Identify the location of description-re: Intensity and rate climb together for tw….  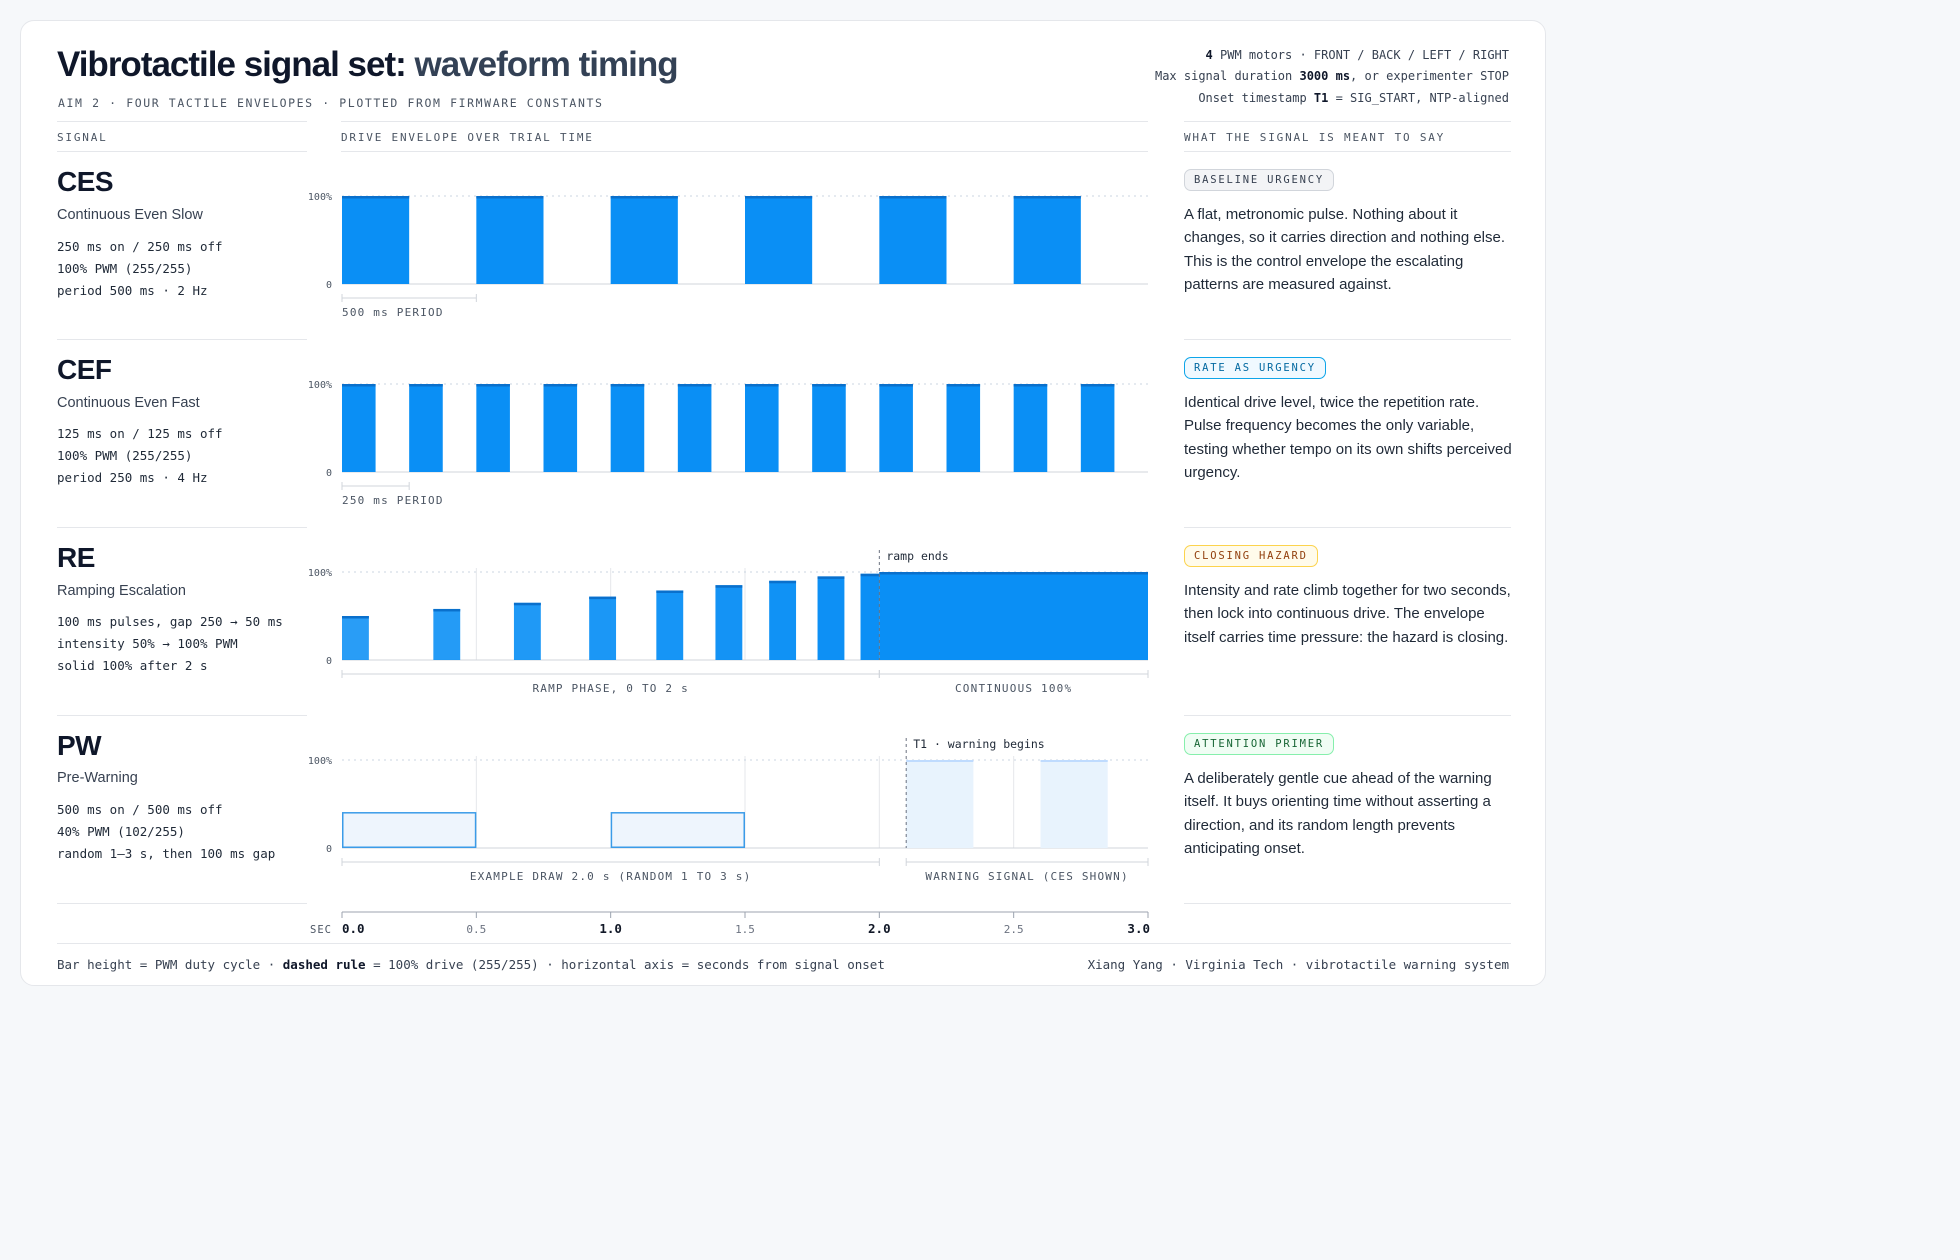
(1347, 614).